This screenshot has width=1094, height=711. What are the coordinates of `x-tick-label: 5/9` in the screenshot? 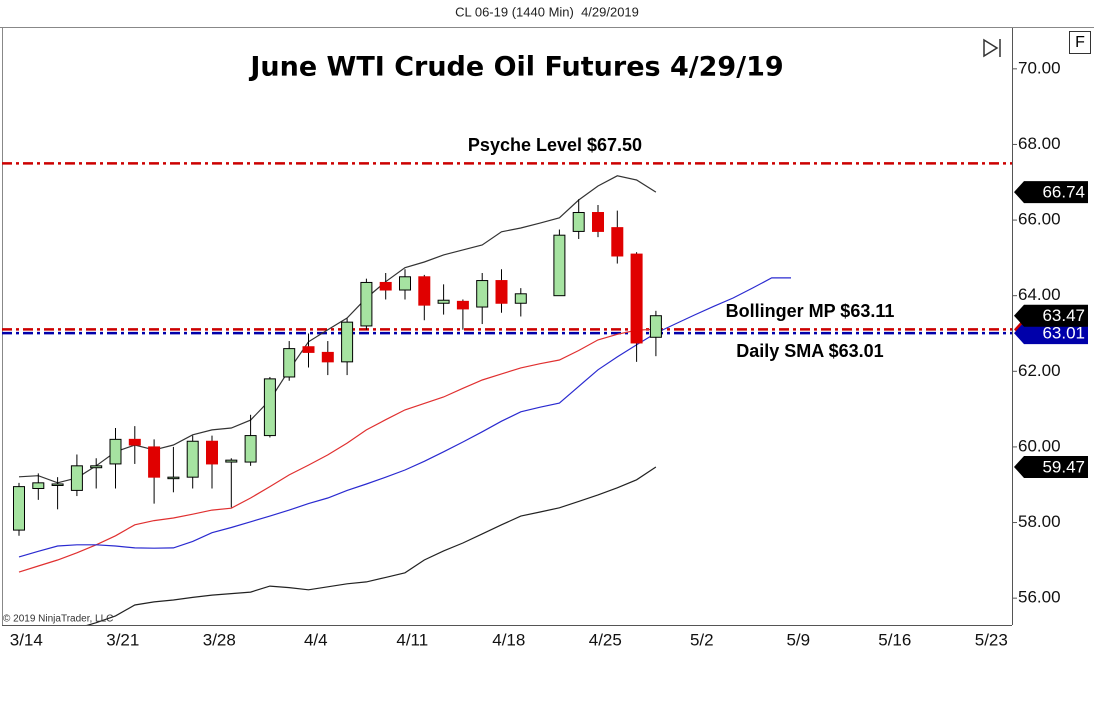 It's located at (798, 639).